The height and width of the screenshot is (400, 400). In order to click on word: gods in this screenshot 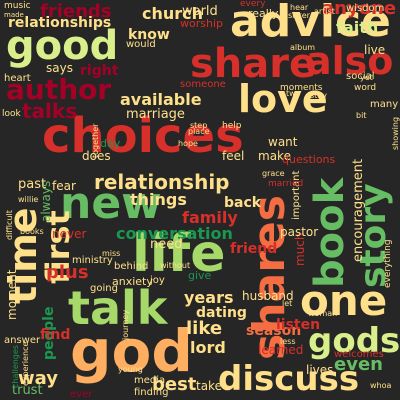, I will do `click(354, 341)`.